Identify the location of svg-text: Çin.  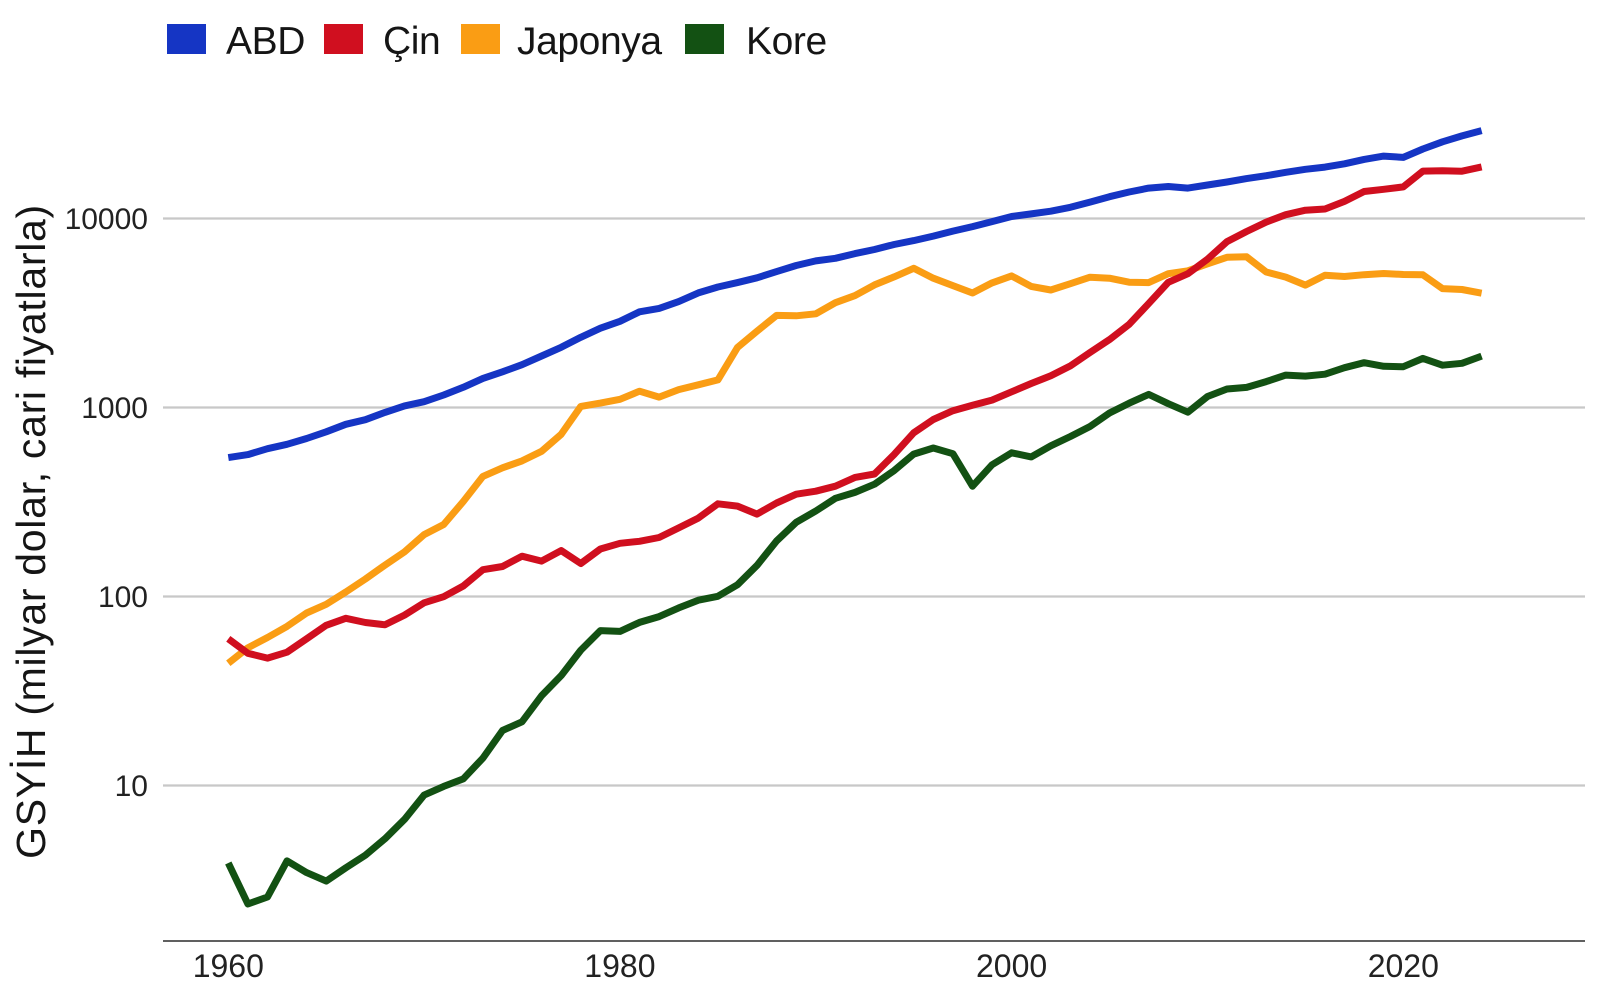
(411, 41).